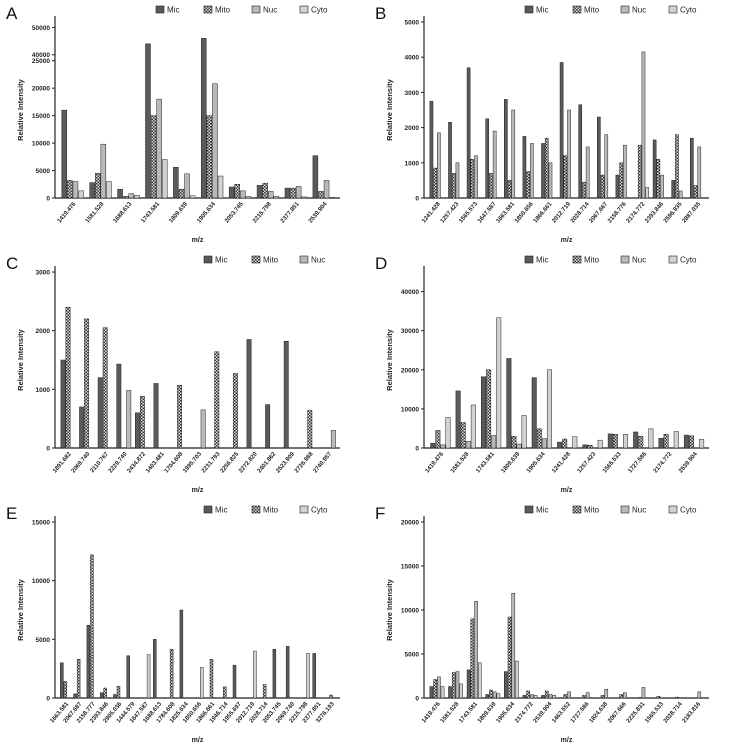 This screenshot has height=751, width=738. I want to click on x-tick-label: 2053.745, so click(234, 213).